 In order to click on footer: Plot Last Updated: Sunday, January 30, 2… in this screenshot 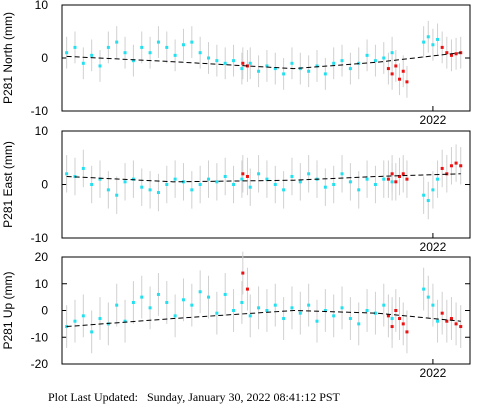, I will do `click(194, 397)`.